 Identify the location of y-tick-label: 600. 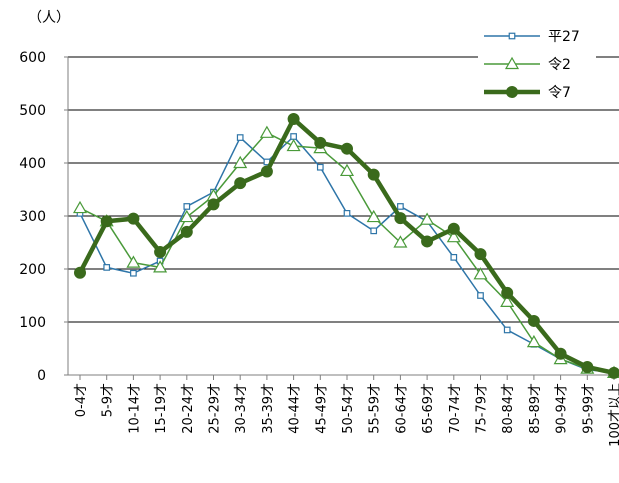
(32, 58).